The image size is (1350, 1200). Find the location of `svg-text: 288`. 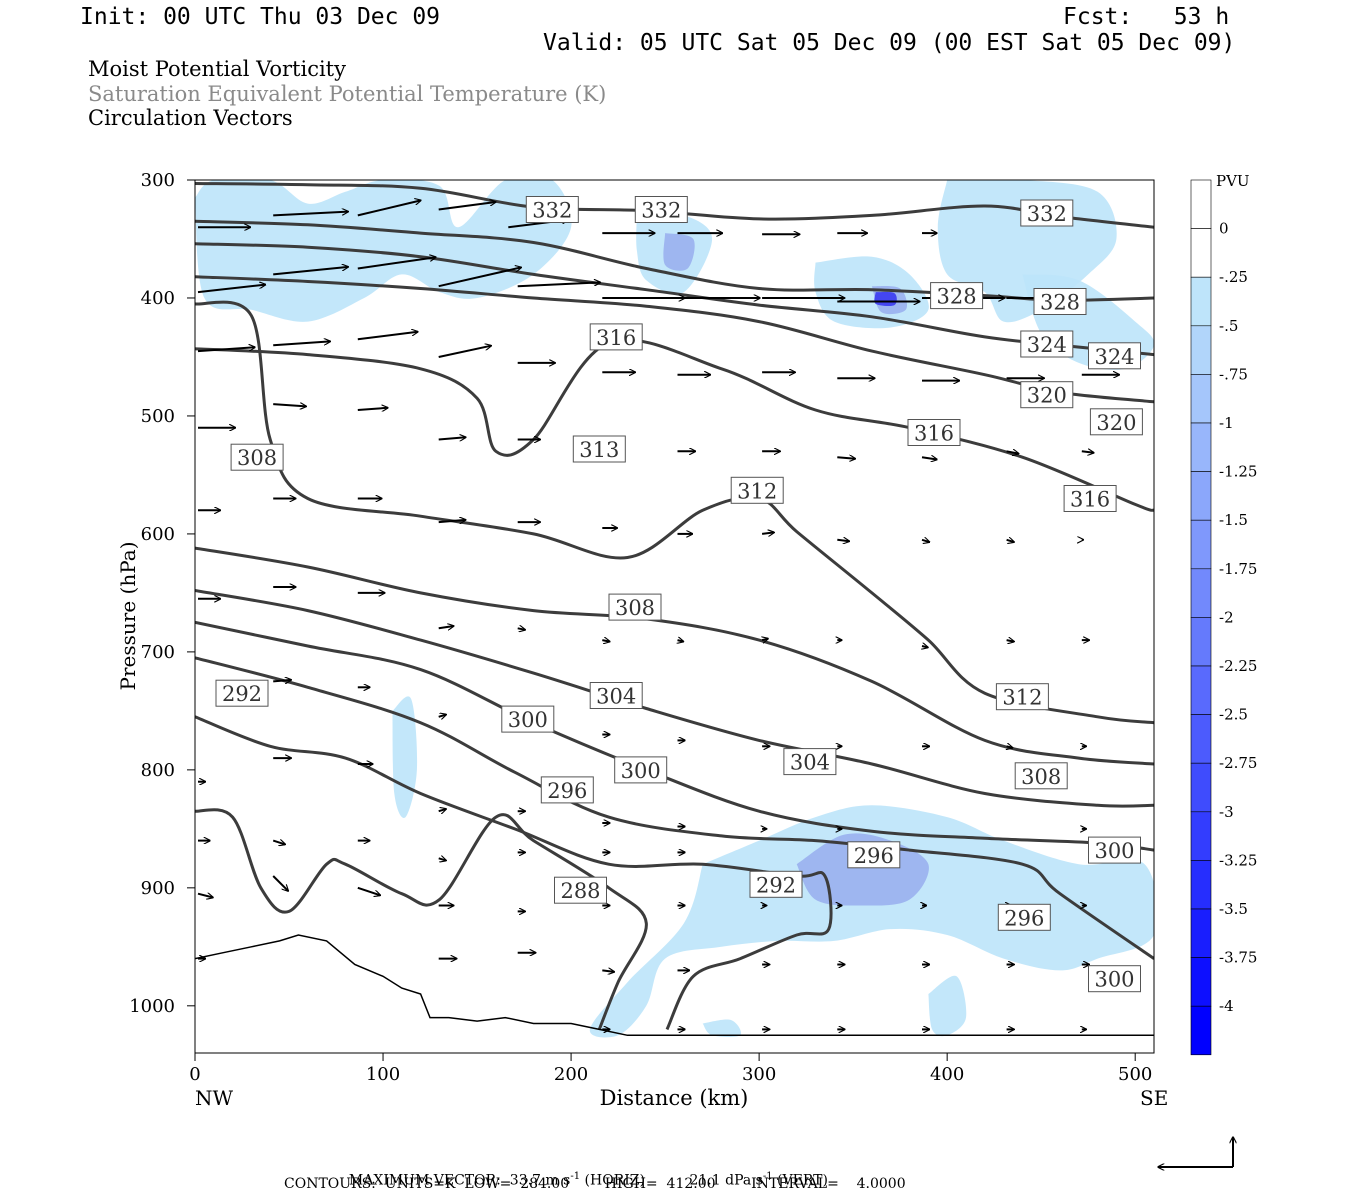

svg-text: 288 is located at coordinates (580, 891).